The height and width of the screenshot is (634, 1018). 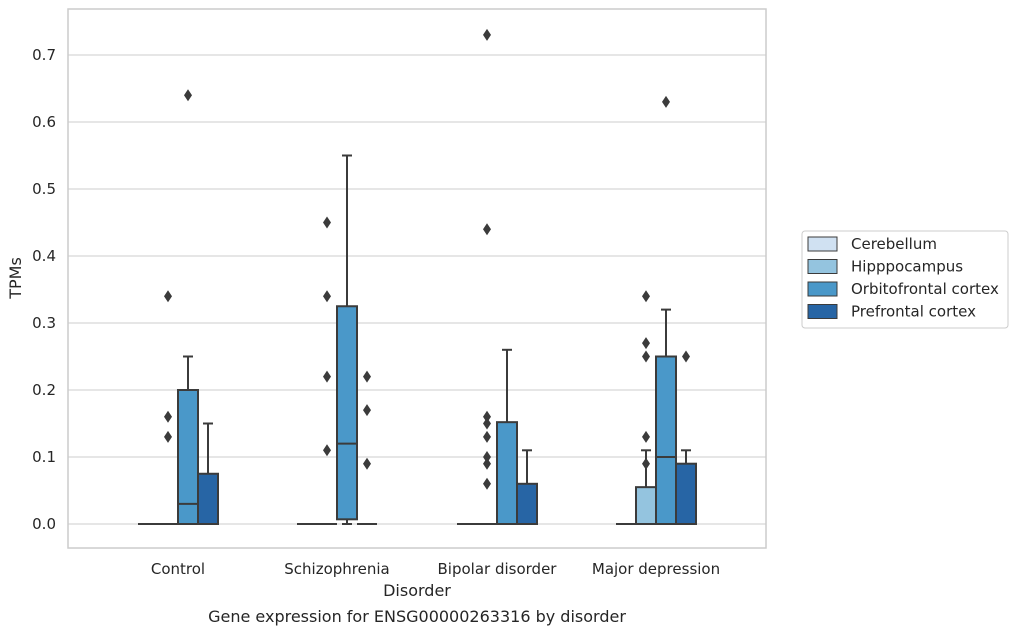 What do you see at coordinates (44, 256) in the screenshot?
I see `y-tick-label: 0.4` at bounding box center [44, 256].